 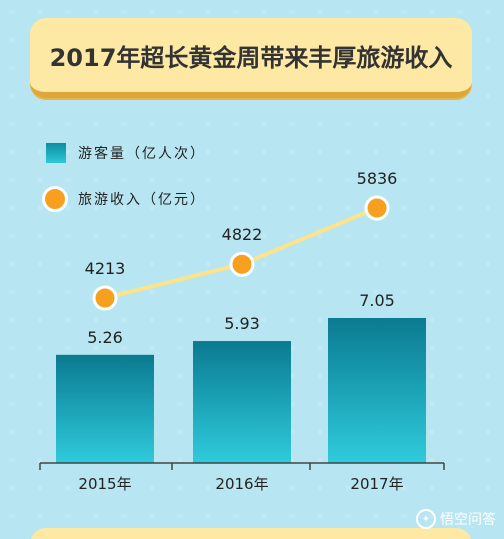 What do you see at coordinates (142, 200) in the screenshot?
I see `legend-label-line: 旅游收入（亿元）` at bounding box center [142, 200].